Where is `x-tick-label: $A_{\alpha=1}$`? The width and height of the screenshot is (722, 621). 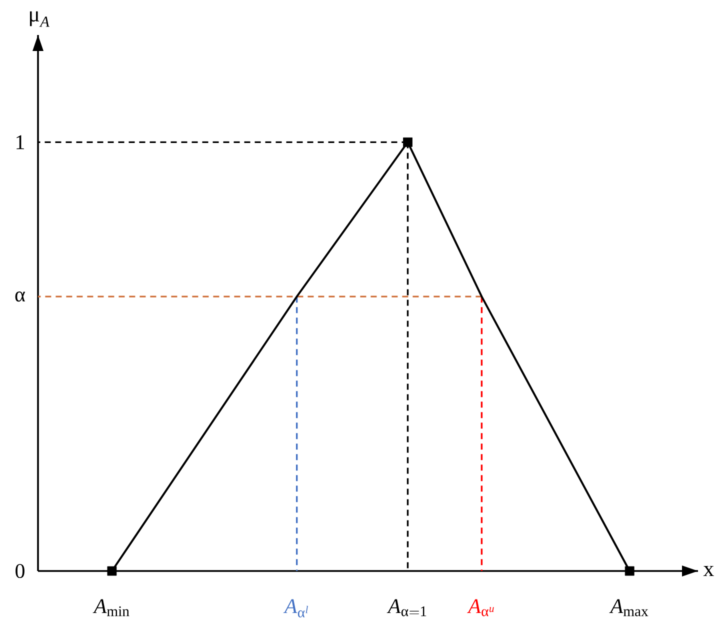 x-tick-label: $A_{\alpha=1}$ is located at coordinates (406, 607).